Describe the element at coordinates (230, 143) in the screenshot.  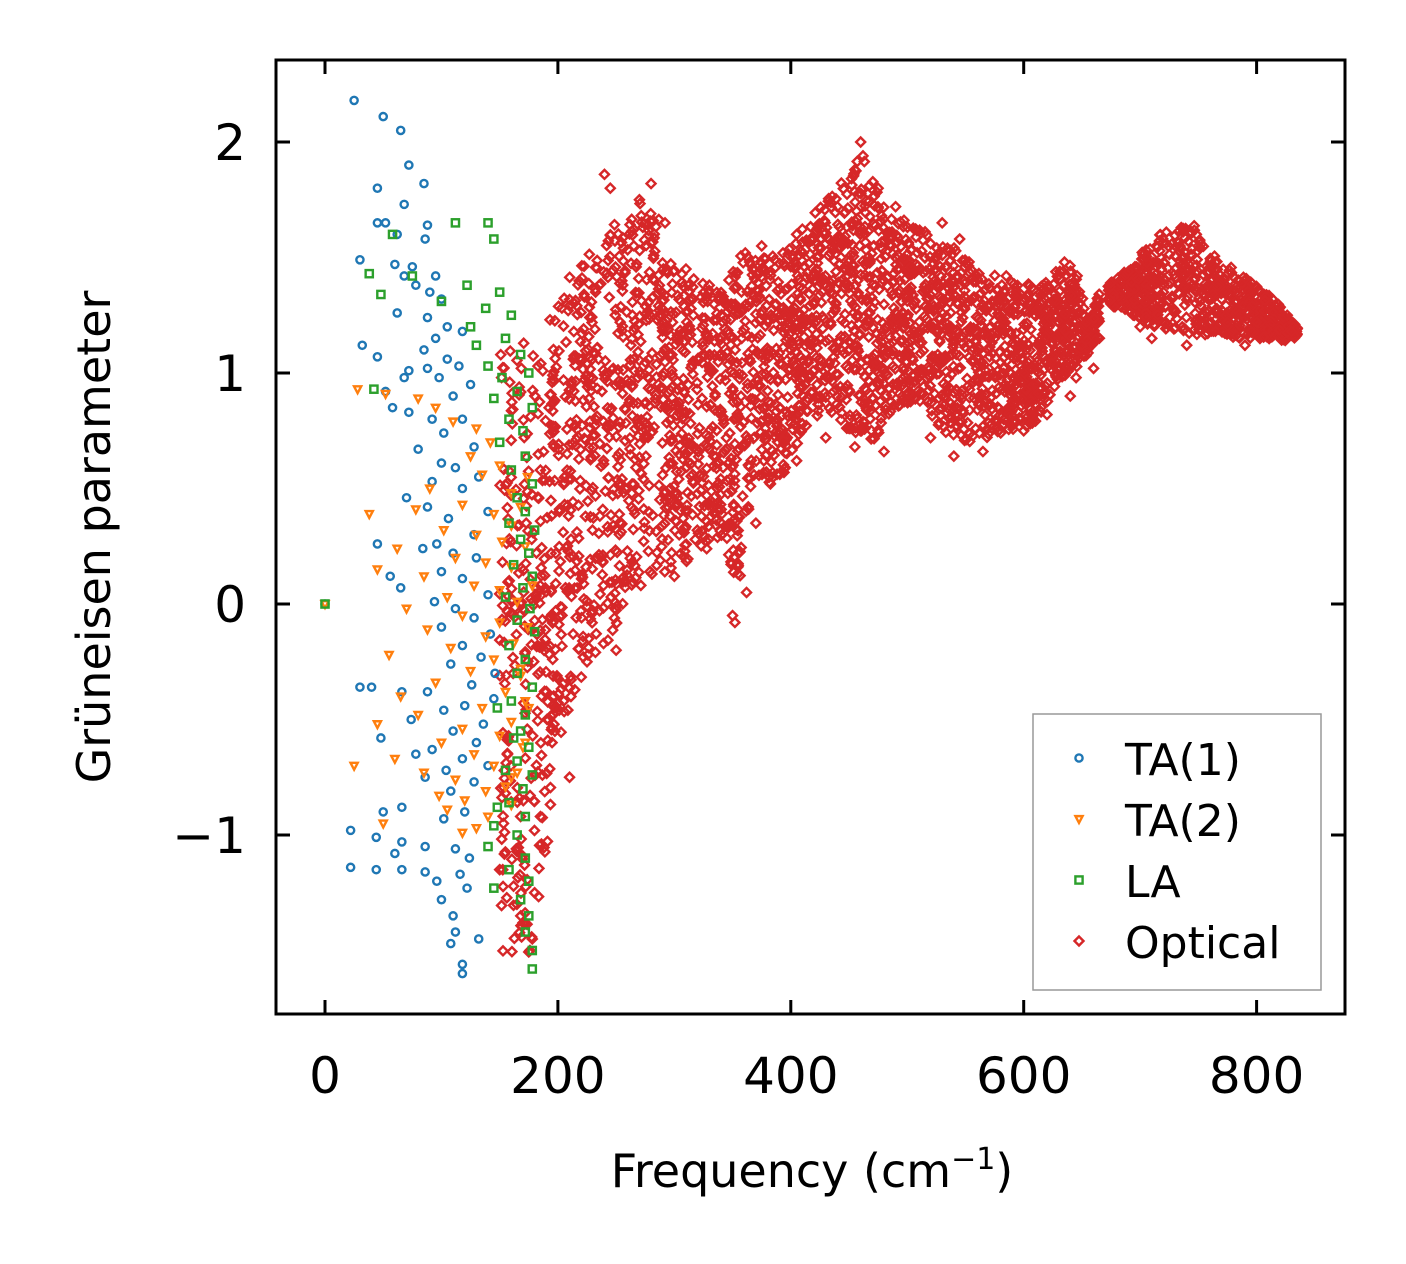
I see `y-tick-label: 2` at that location.